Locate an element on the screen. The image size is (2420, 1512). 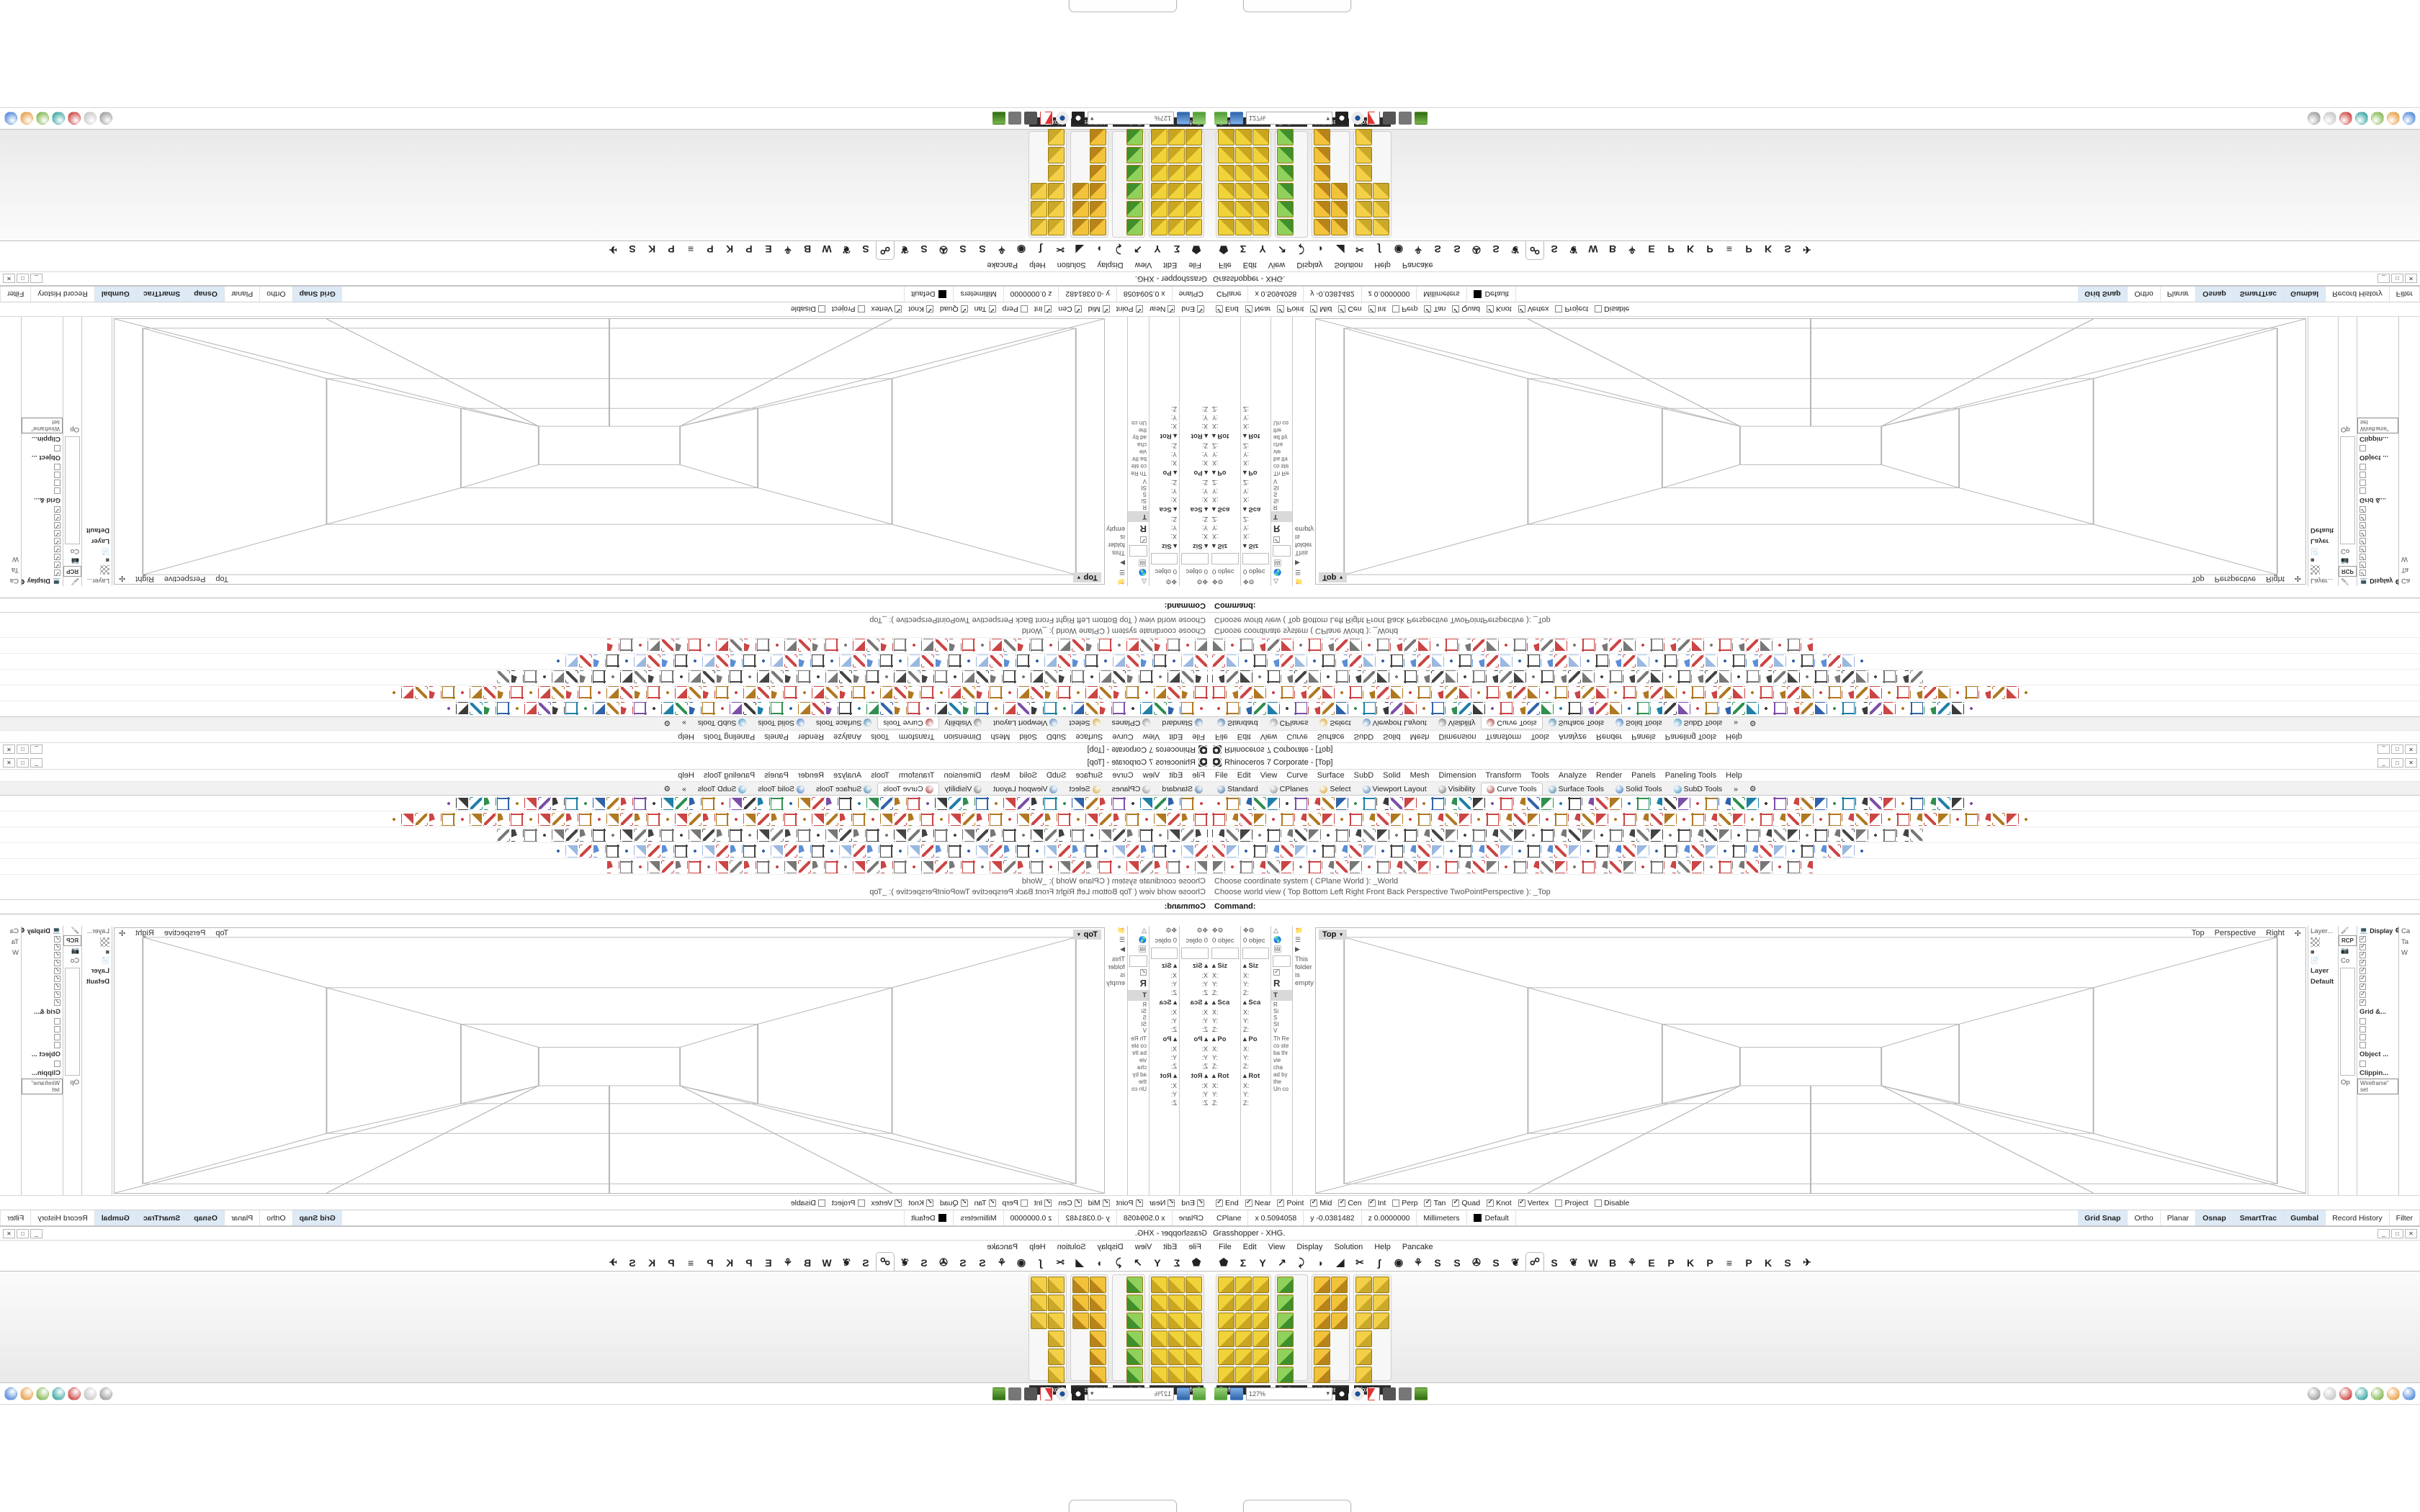
sphere-teal-icon is located at coordinates (58, 1393).